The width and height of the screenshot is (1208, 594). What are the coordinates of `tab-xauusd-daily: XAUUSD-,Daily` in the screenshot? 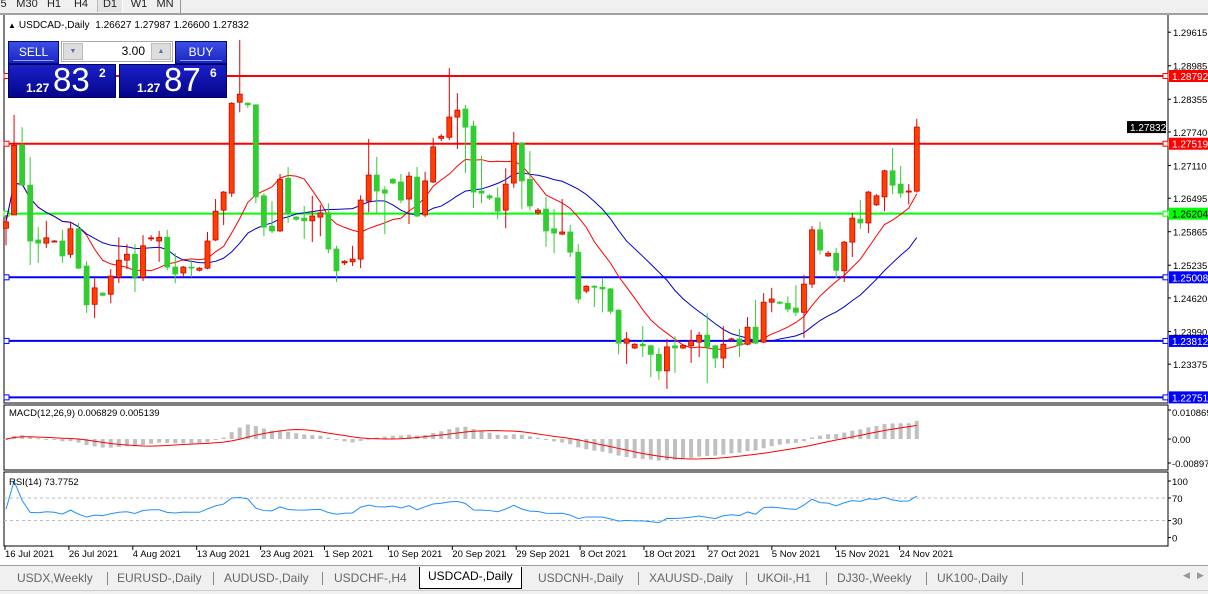 It's located at (691, 578).